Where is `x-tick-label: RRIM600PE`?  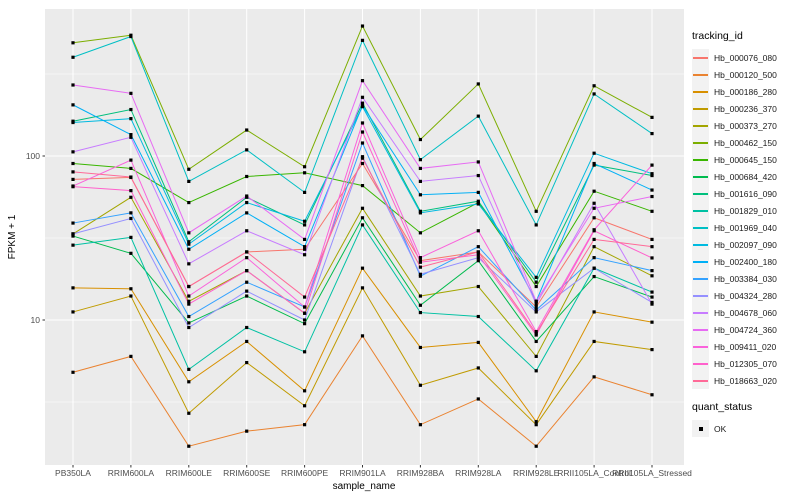 x-tick-label: RRIM600PE is located at coordinates (305, 473).